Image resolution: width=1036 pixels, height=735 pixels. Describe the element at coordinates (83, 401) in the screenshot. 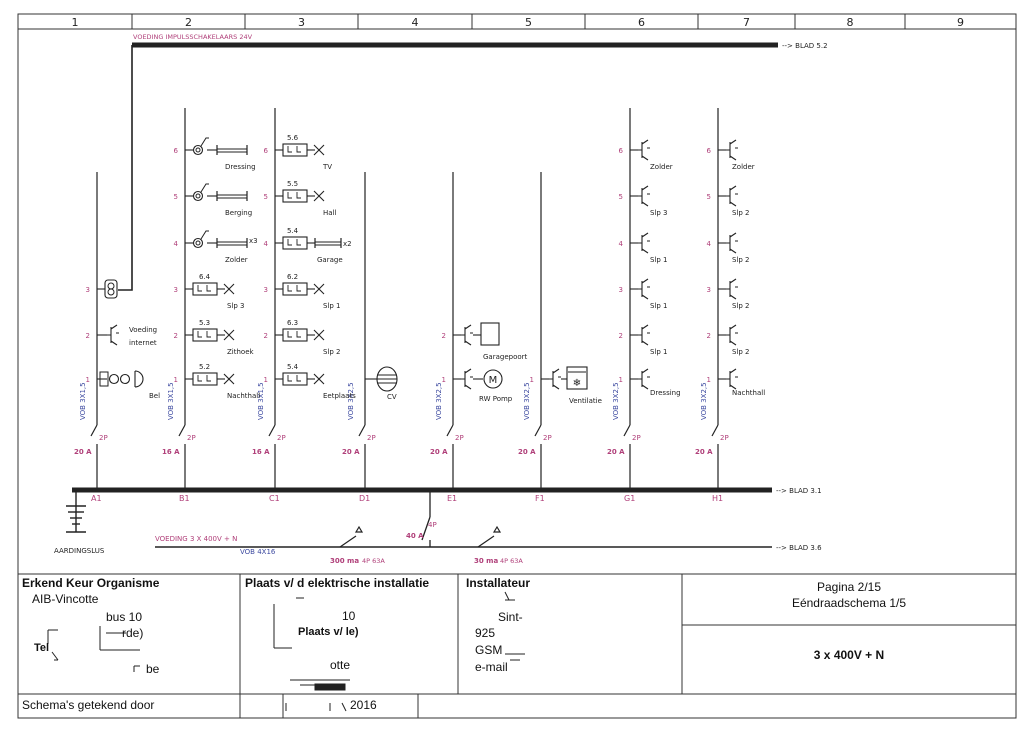

I see `circuit-cable: VOB 3X1,5` at that location.